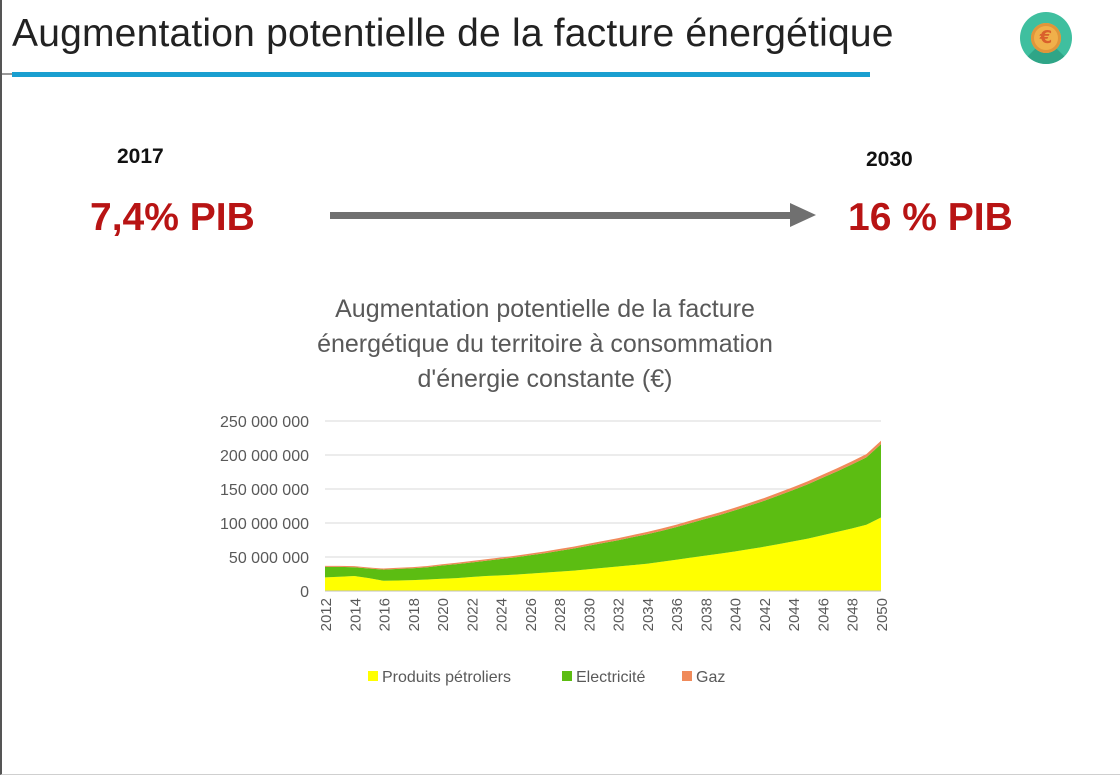  What do you see at coordinates (710, 677) in the screenshot?
I see `legend-label: Gaz` at bounding box center [710, 677].